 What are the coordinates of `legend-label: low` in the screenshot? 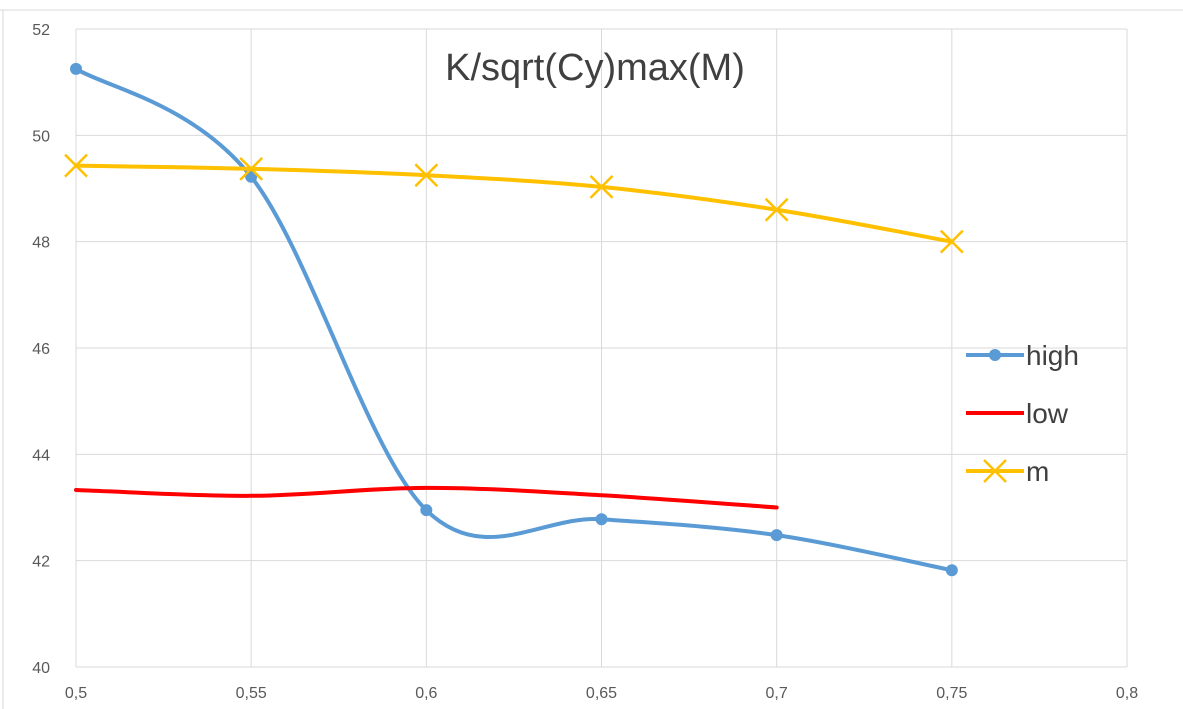 It's located at (1047, 413).